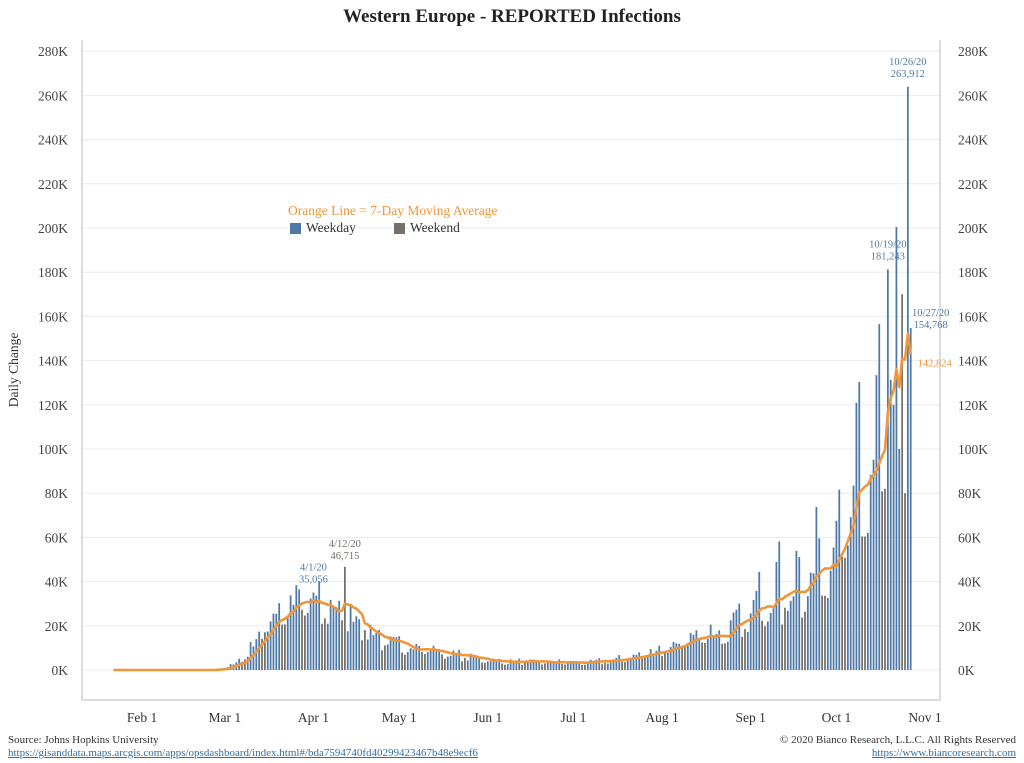  I want to click on legend-weekend: Weekend, so click(427, 228).